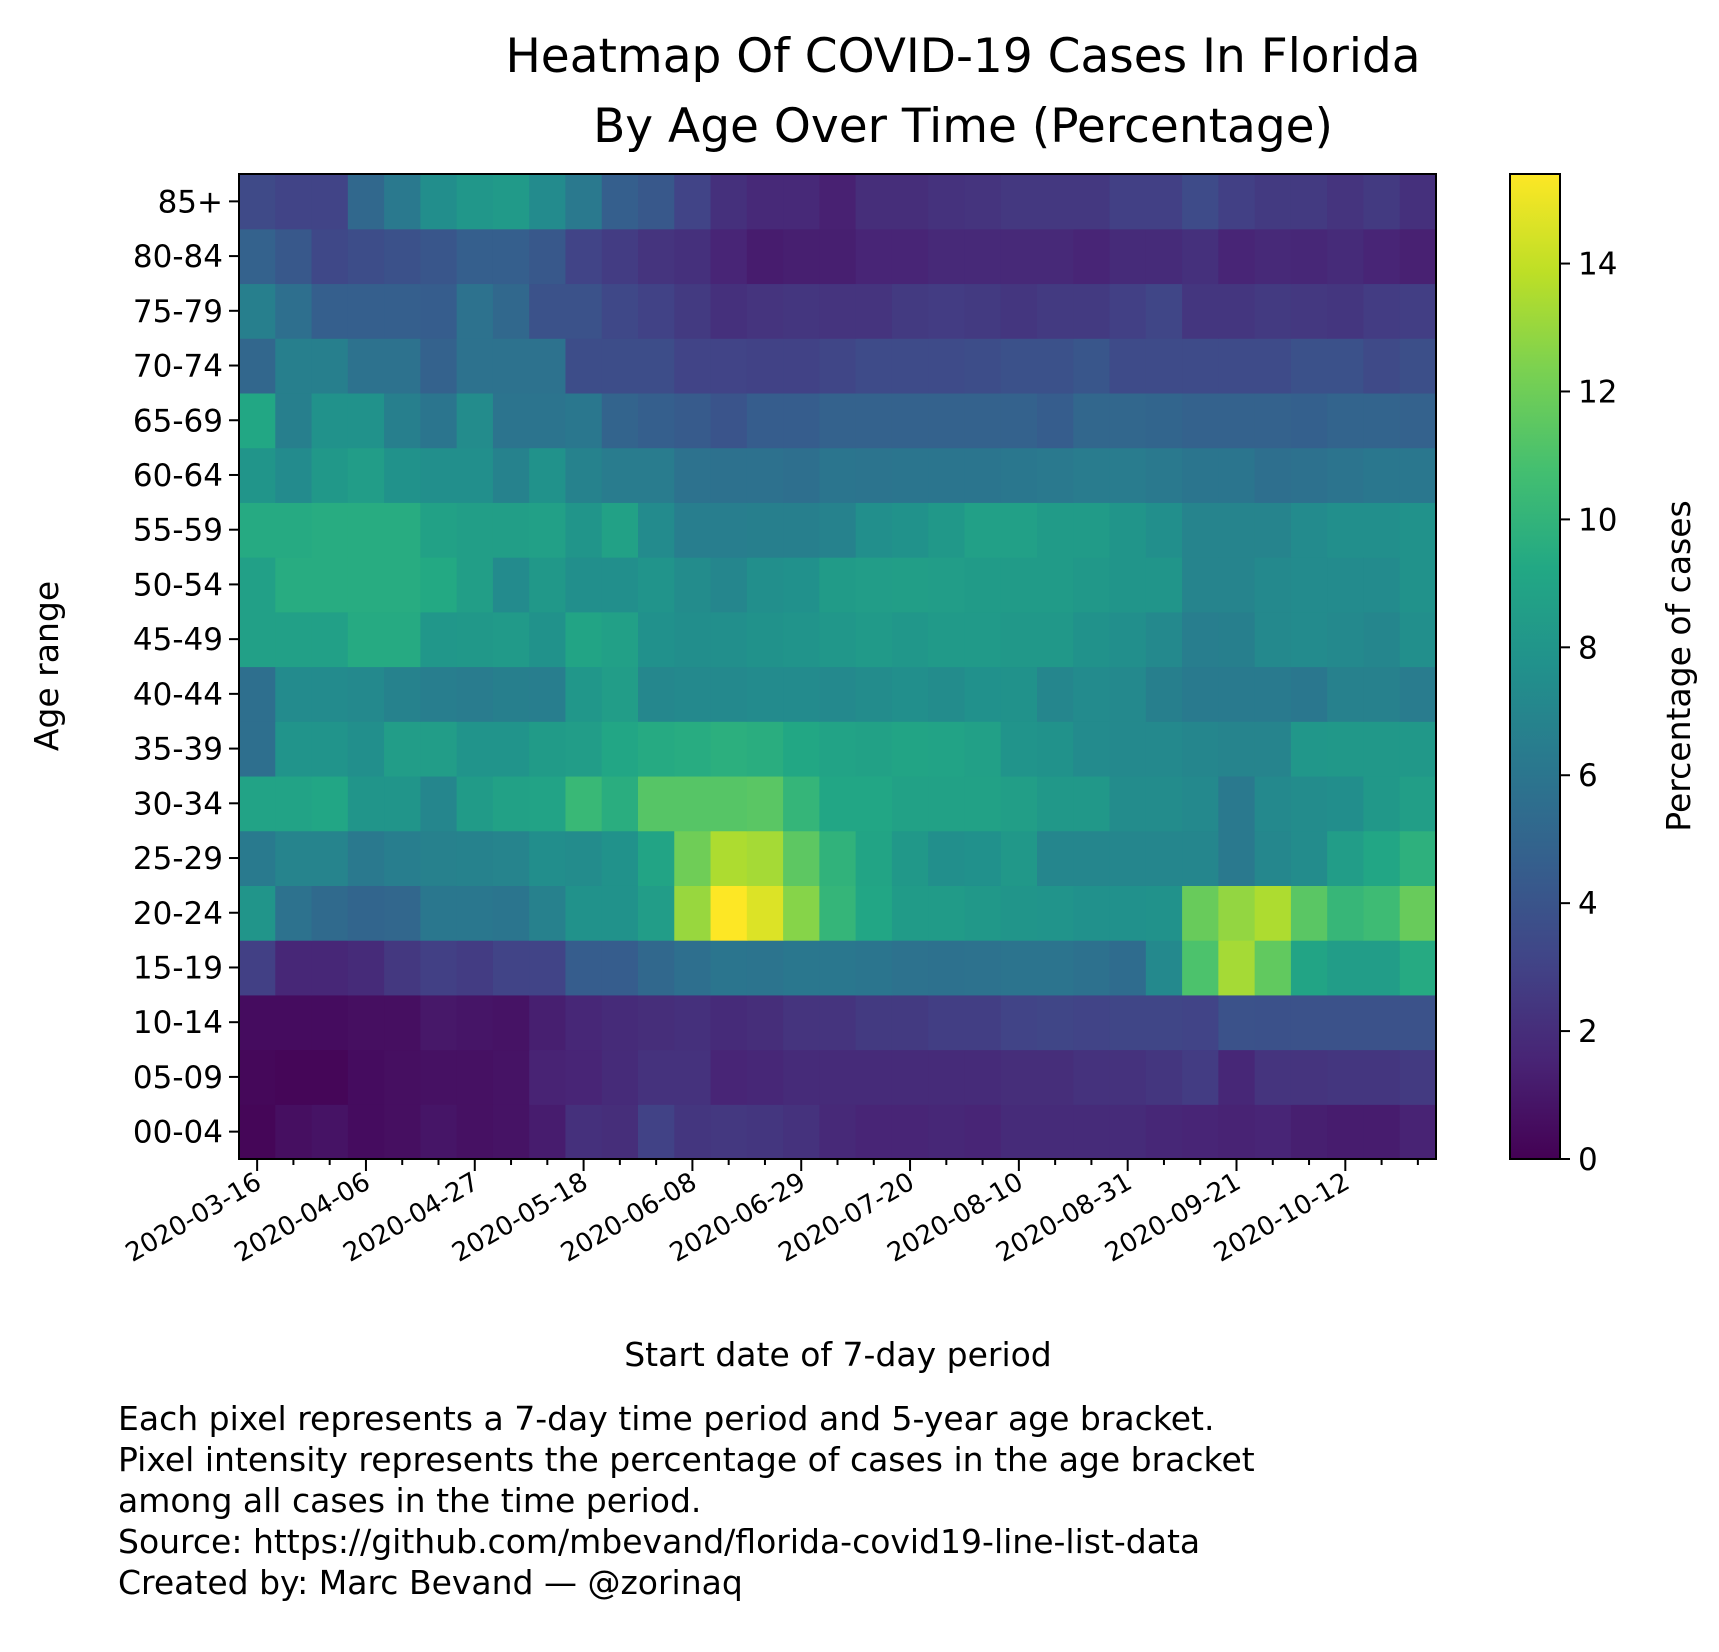 Image resolution: width=1719 pixels, height=1652 pixels. I want to click on y-tick-label: 45-49, so click(178, 640).